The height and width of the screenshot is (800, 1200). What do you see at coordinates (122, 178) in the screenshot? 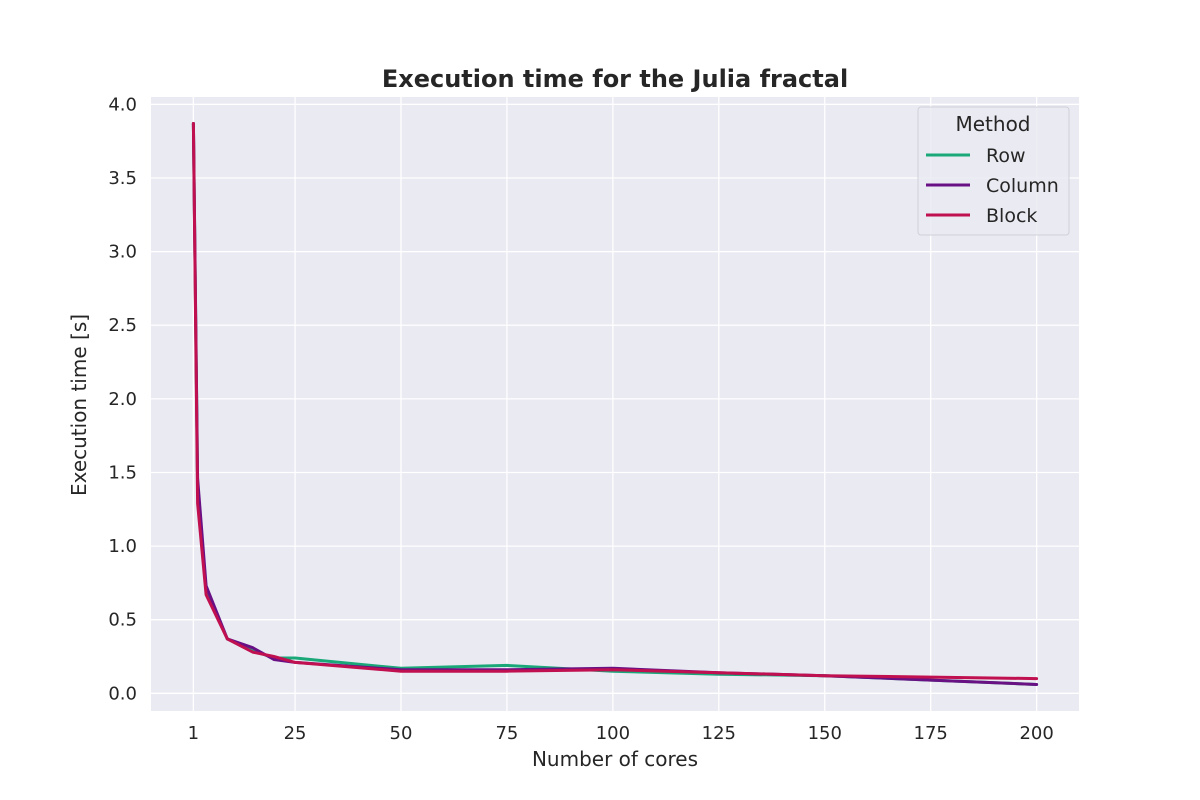
I see `y-tick-label: 3.5` at bounding box center [122, 178].